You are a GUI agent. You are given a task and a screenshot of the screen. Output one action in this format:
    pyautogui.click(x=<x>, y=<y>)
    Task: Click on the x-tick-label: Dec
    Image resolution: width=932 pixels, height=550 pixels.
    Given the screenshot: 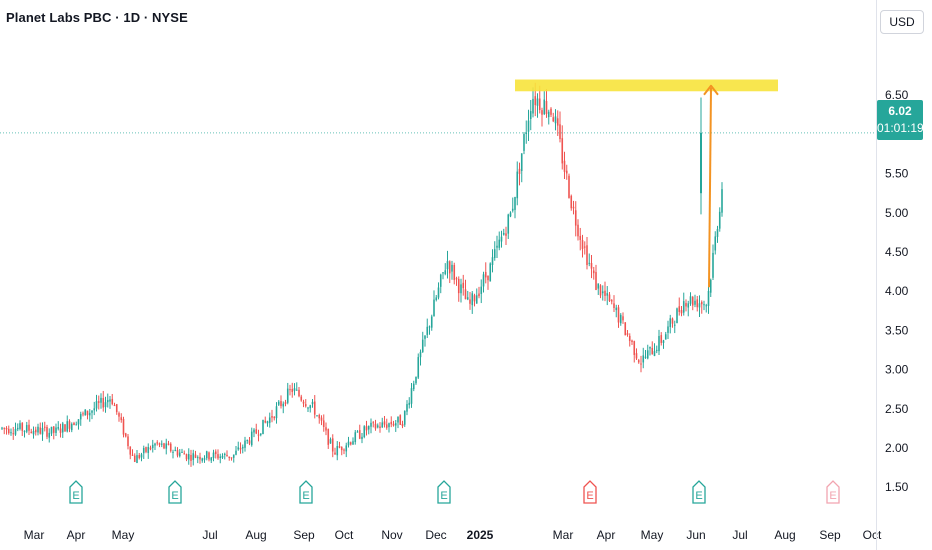 What is the action you would take?
    pyautogui.click(x=435, y=535)
    